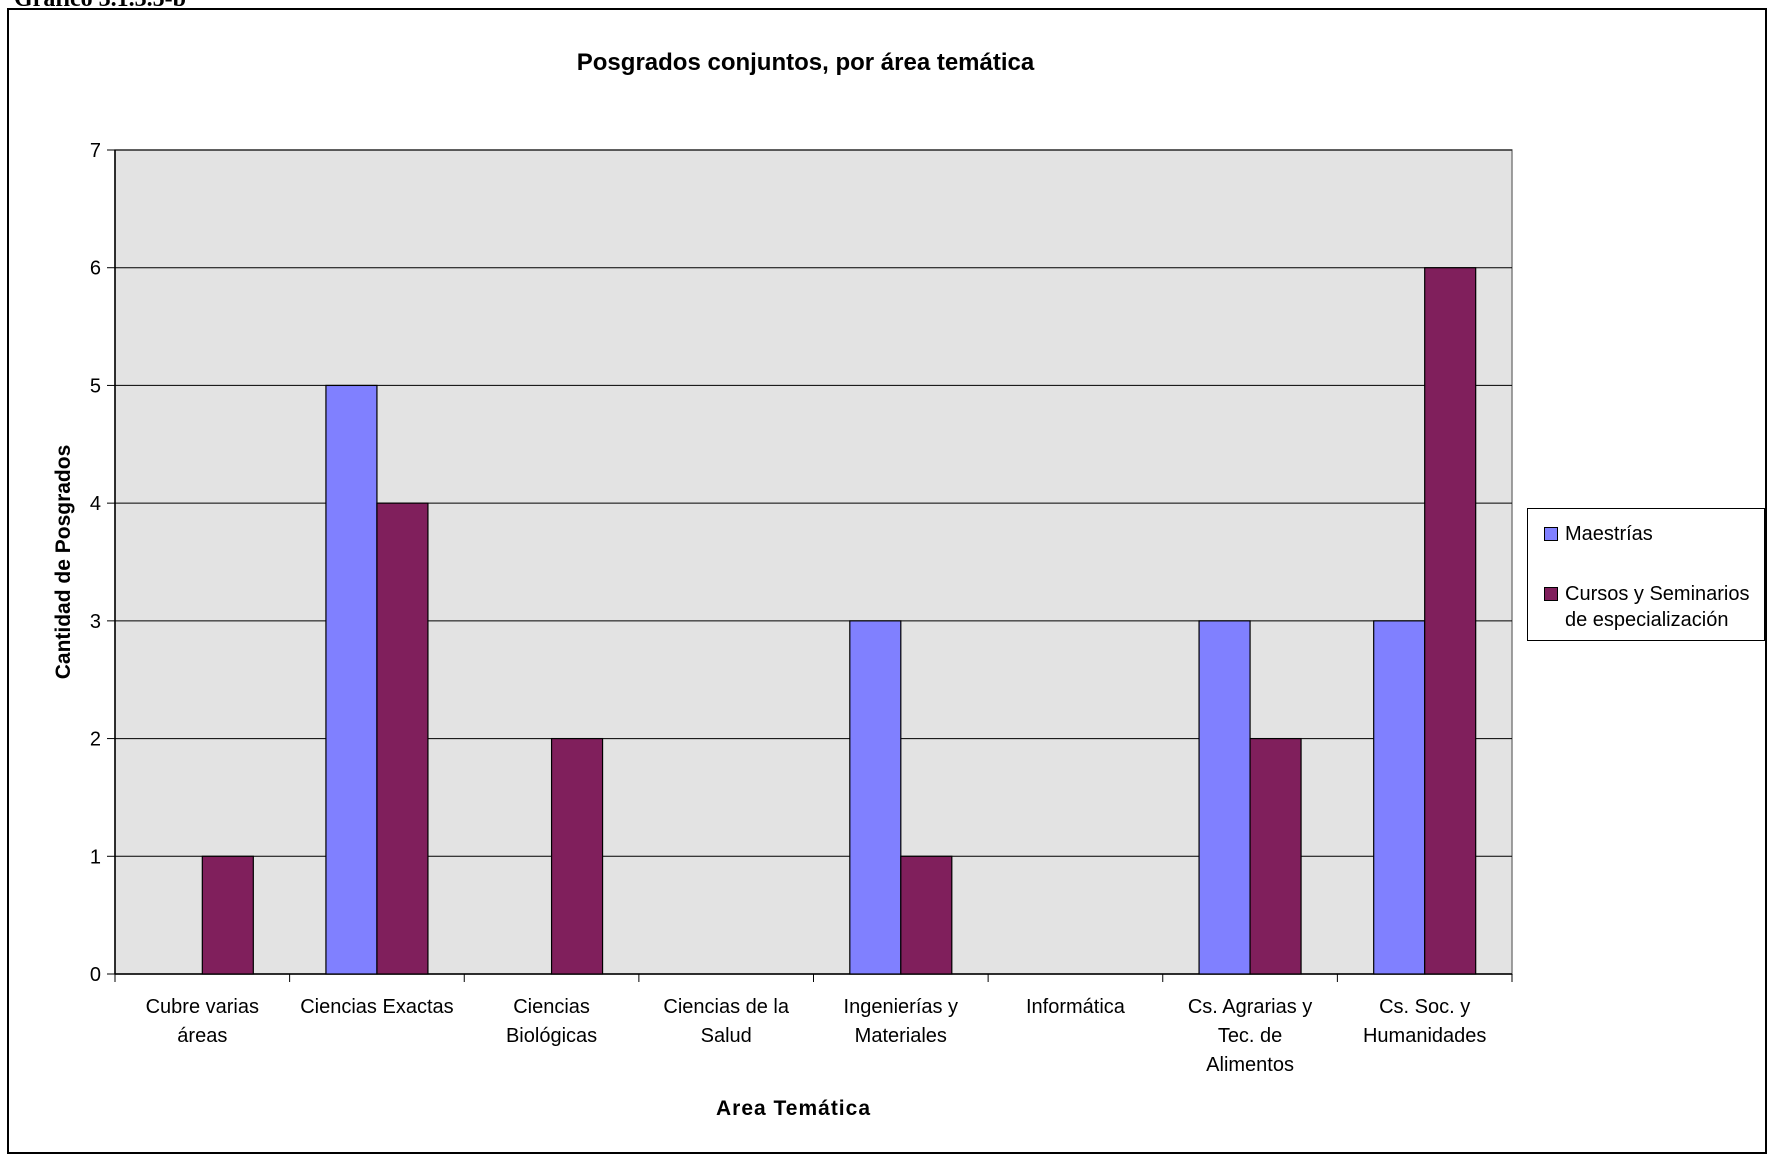  Describe the element at coordinates (95, 504) in the screenshot. I see `y-tick-label: 4` at that location.